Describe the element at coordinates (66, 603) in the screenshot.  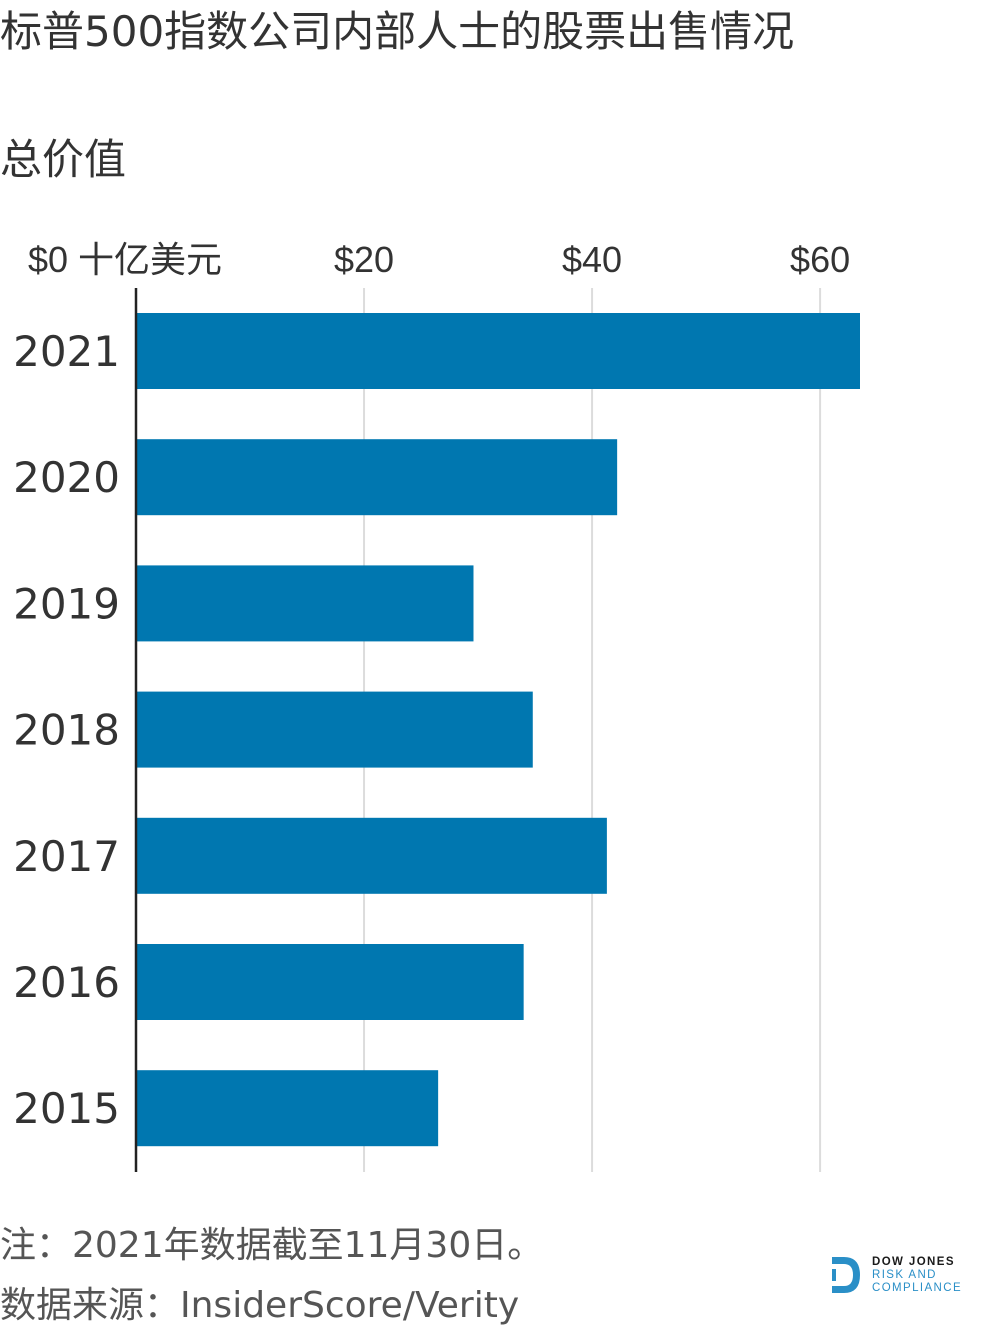
I see `category-label-2019: 2019` at that location.